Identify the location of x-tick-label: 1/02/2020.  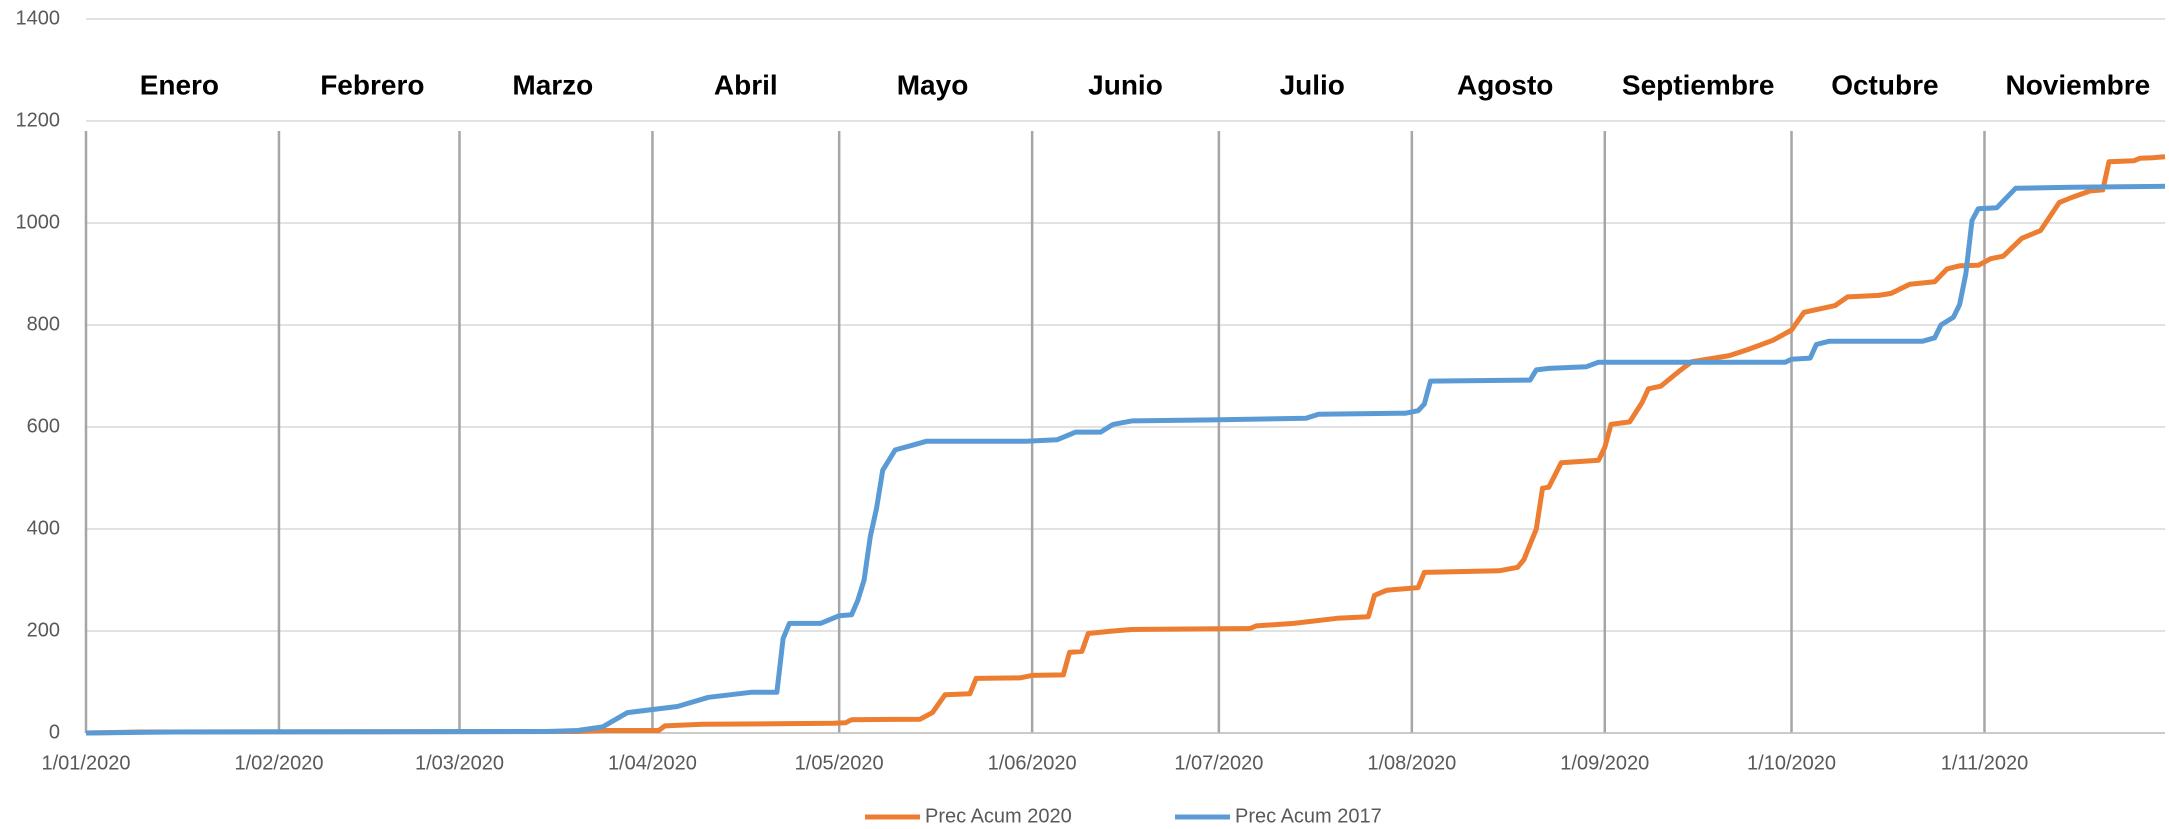
(278, 763).